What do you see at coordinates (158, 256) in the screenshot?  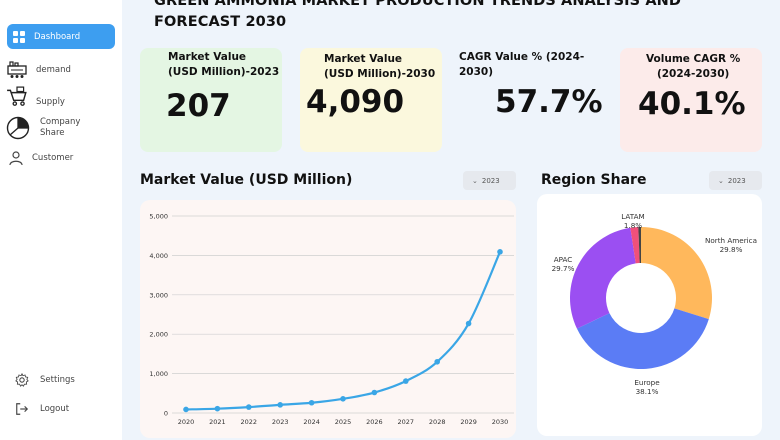 I see `y-tick-label: 4,000` at bounding box center [158, 256].